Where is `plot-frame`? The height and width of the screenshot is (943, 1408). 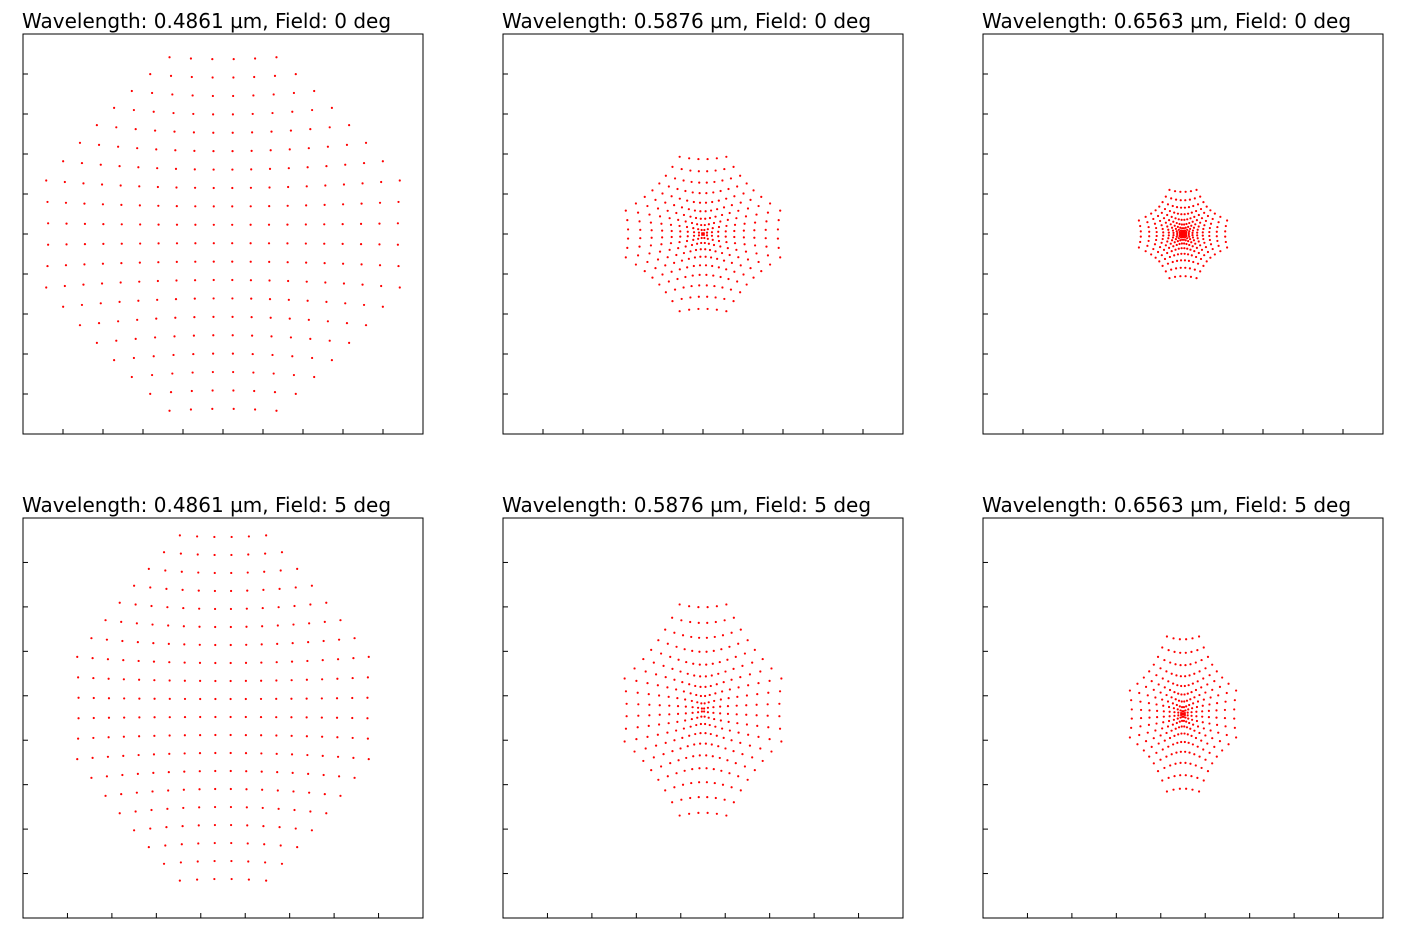 plot-frame is located at coordinates (703, 718).